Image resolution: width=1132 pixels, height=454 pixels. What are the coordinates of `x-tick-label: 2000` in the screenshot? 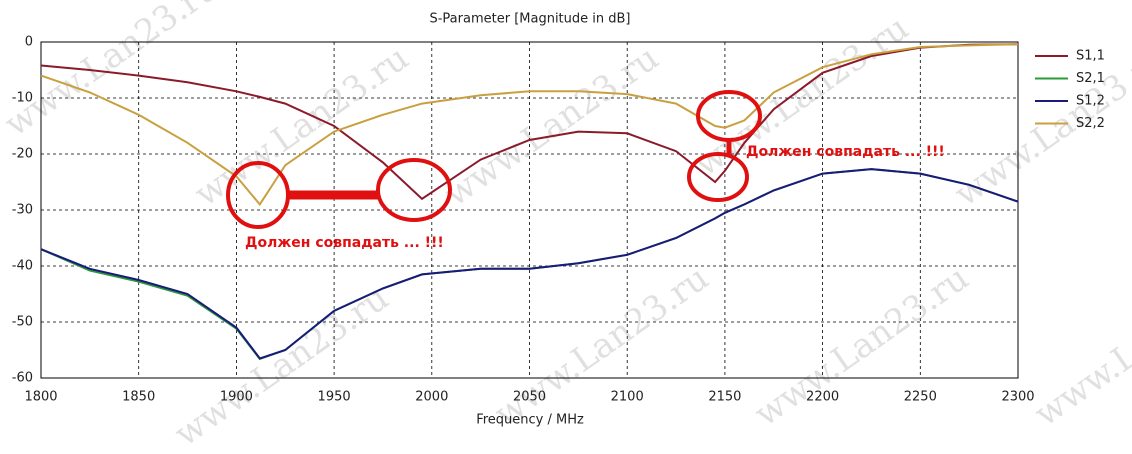 It's located at (431, 397).